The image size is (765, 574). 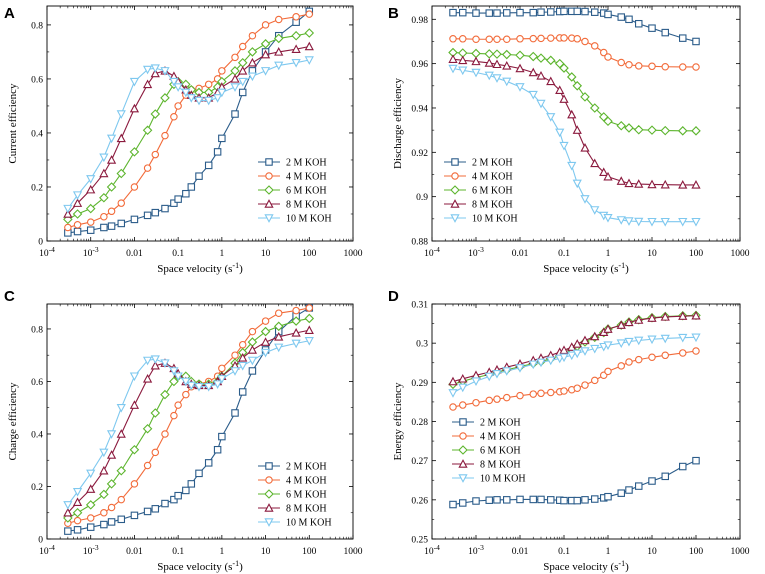 What do you see at coordinates (37, 26) in the screenshot?
I see `y-tick-label: 0.8` at bounding box center [37, 26].